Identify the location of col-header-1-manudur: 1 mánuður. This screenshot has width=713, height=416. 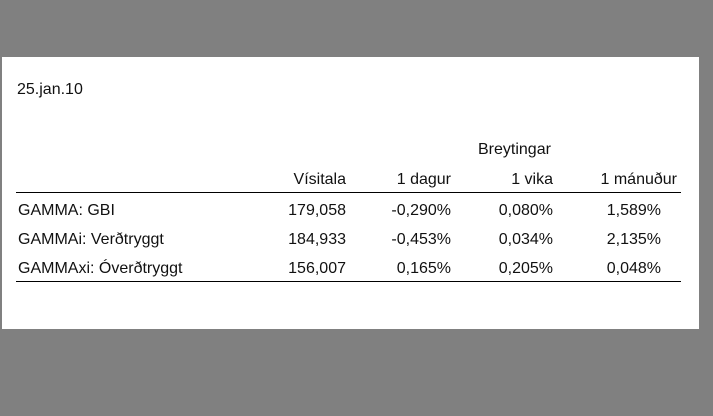
(639, 179).